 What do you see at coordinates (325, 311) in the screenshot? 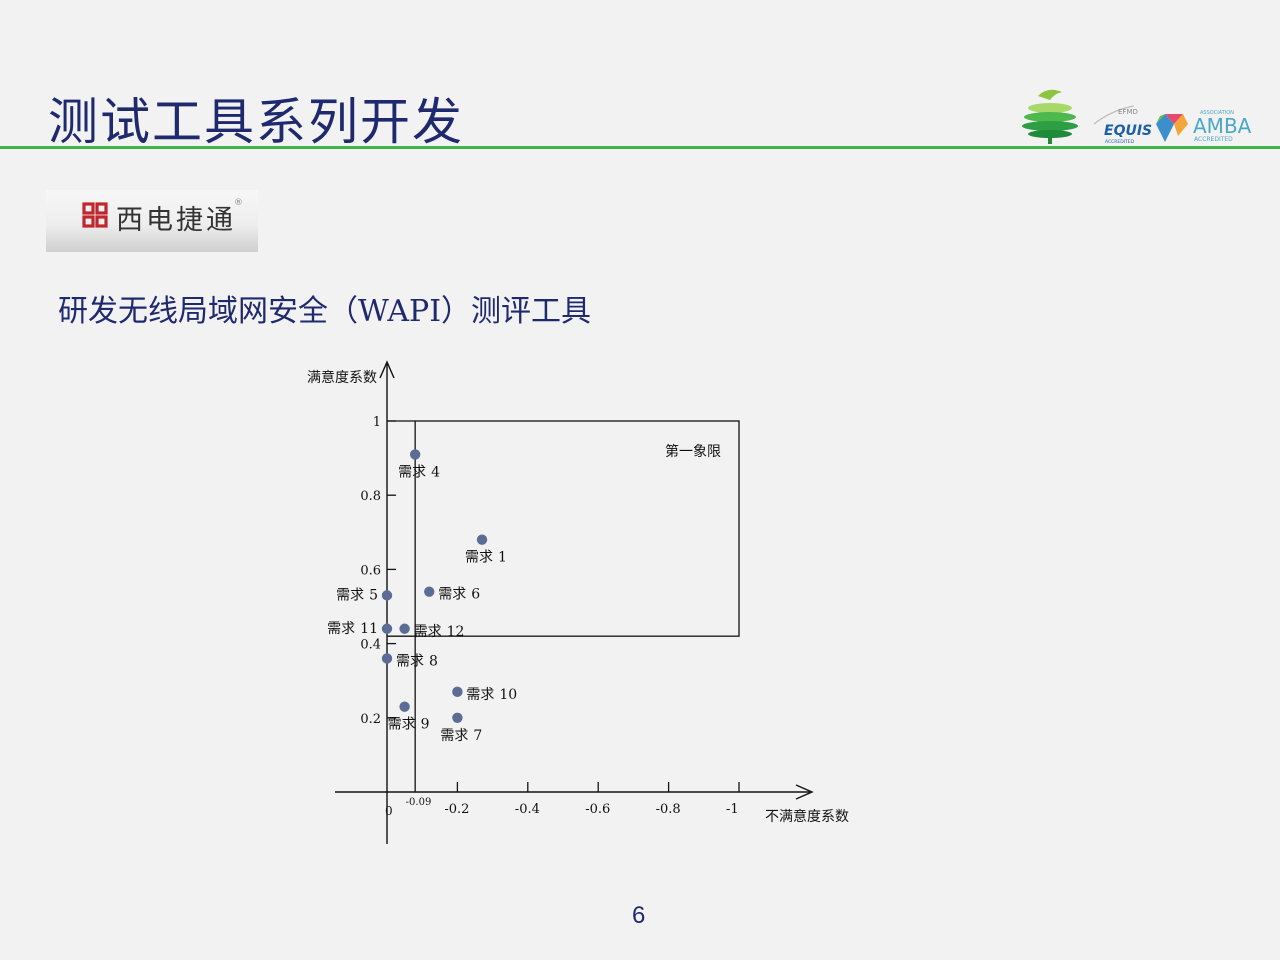
I see `slide-subtitle: 研发无线局域网安全（WAPI）测评工具` at bounding box center [325, 311].